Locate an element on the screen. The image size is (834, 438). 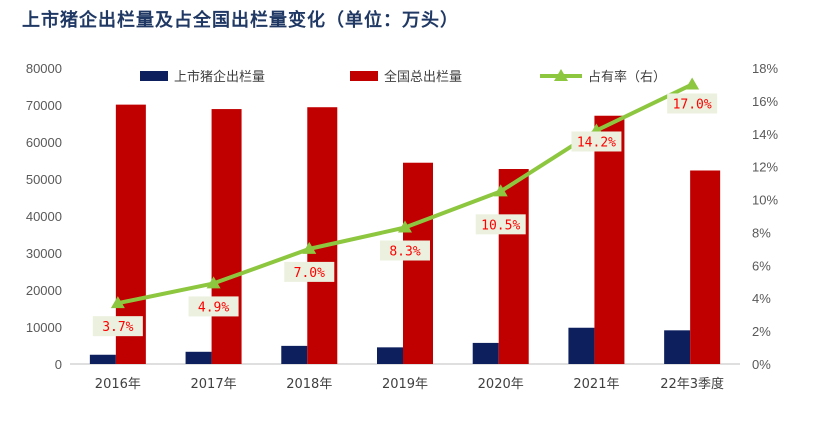
data-label: 14.2% is located at coordinates (596, 142).